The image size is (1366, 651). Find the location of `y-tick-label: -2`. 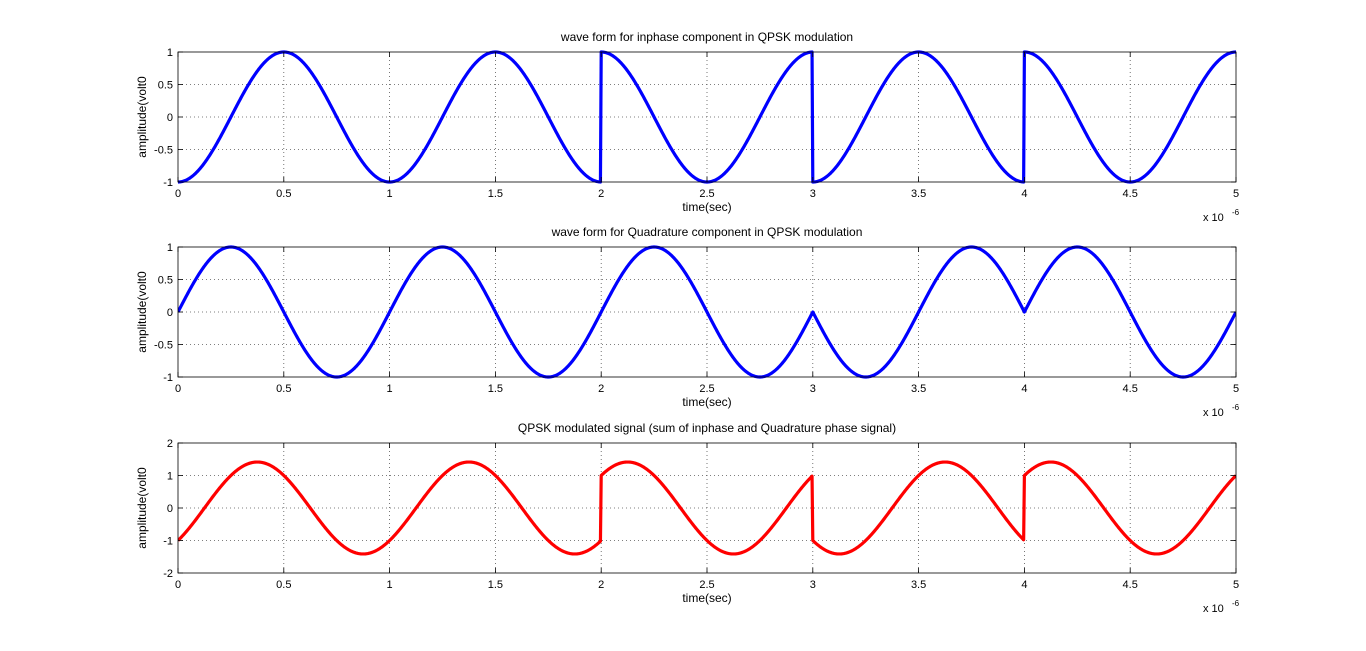

y-tick-label: -2 is located at coordinates (168, 574).